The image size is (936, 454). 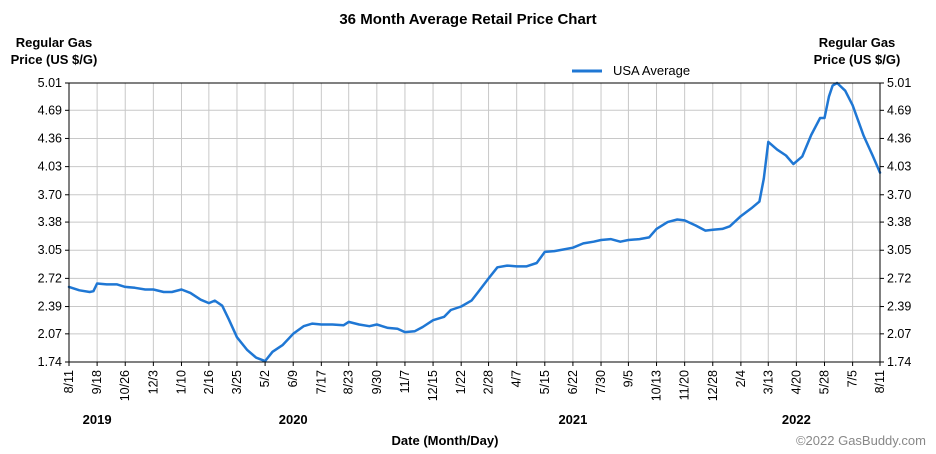 I want to click on x-tick-label: 1/10, so click(x=181, y=382).